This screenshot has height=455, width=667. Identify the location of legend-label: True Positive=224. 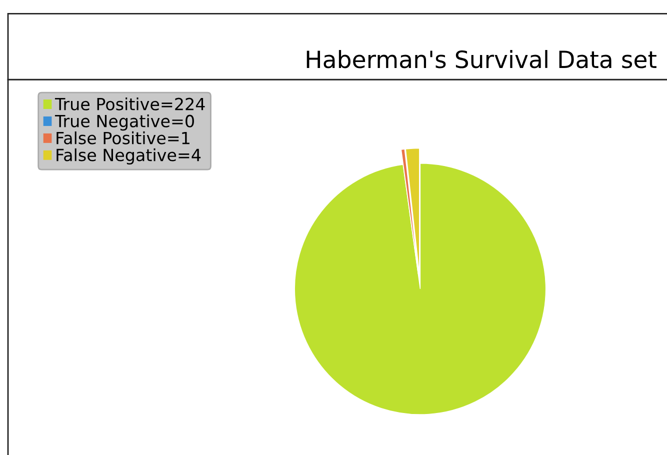
(129, 104).